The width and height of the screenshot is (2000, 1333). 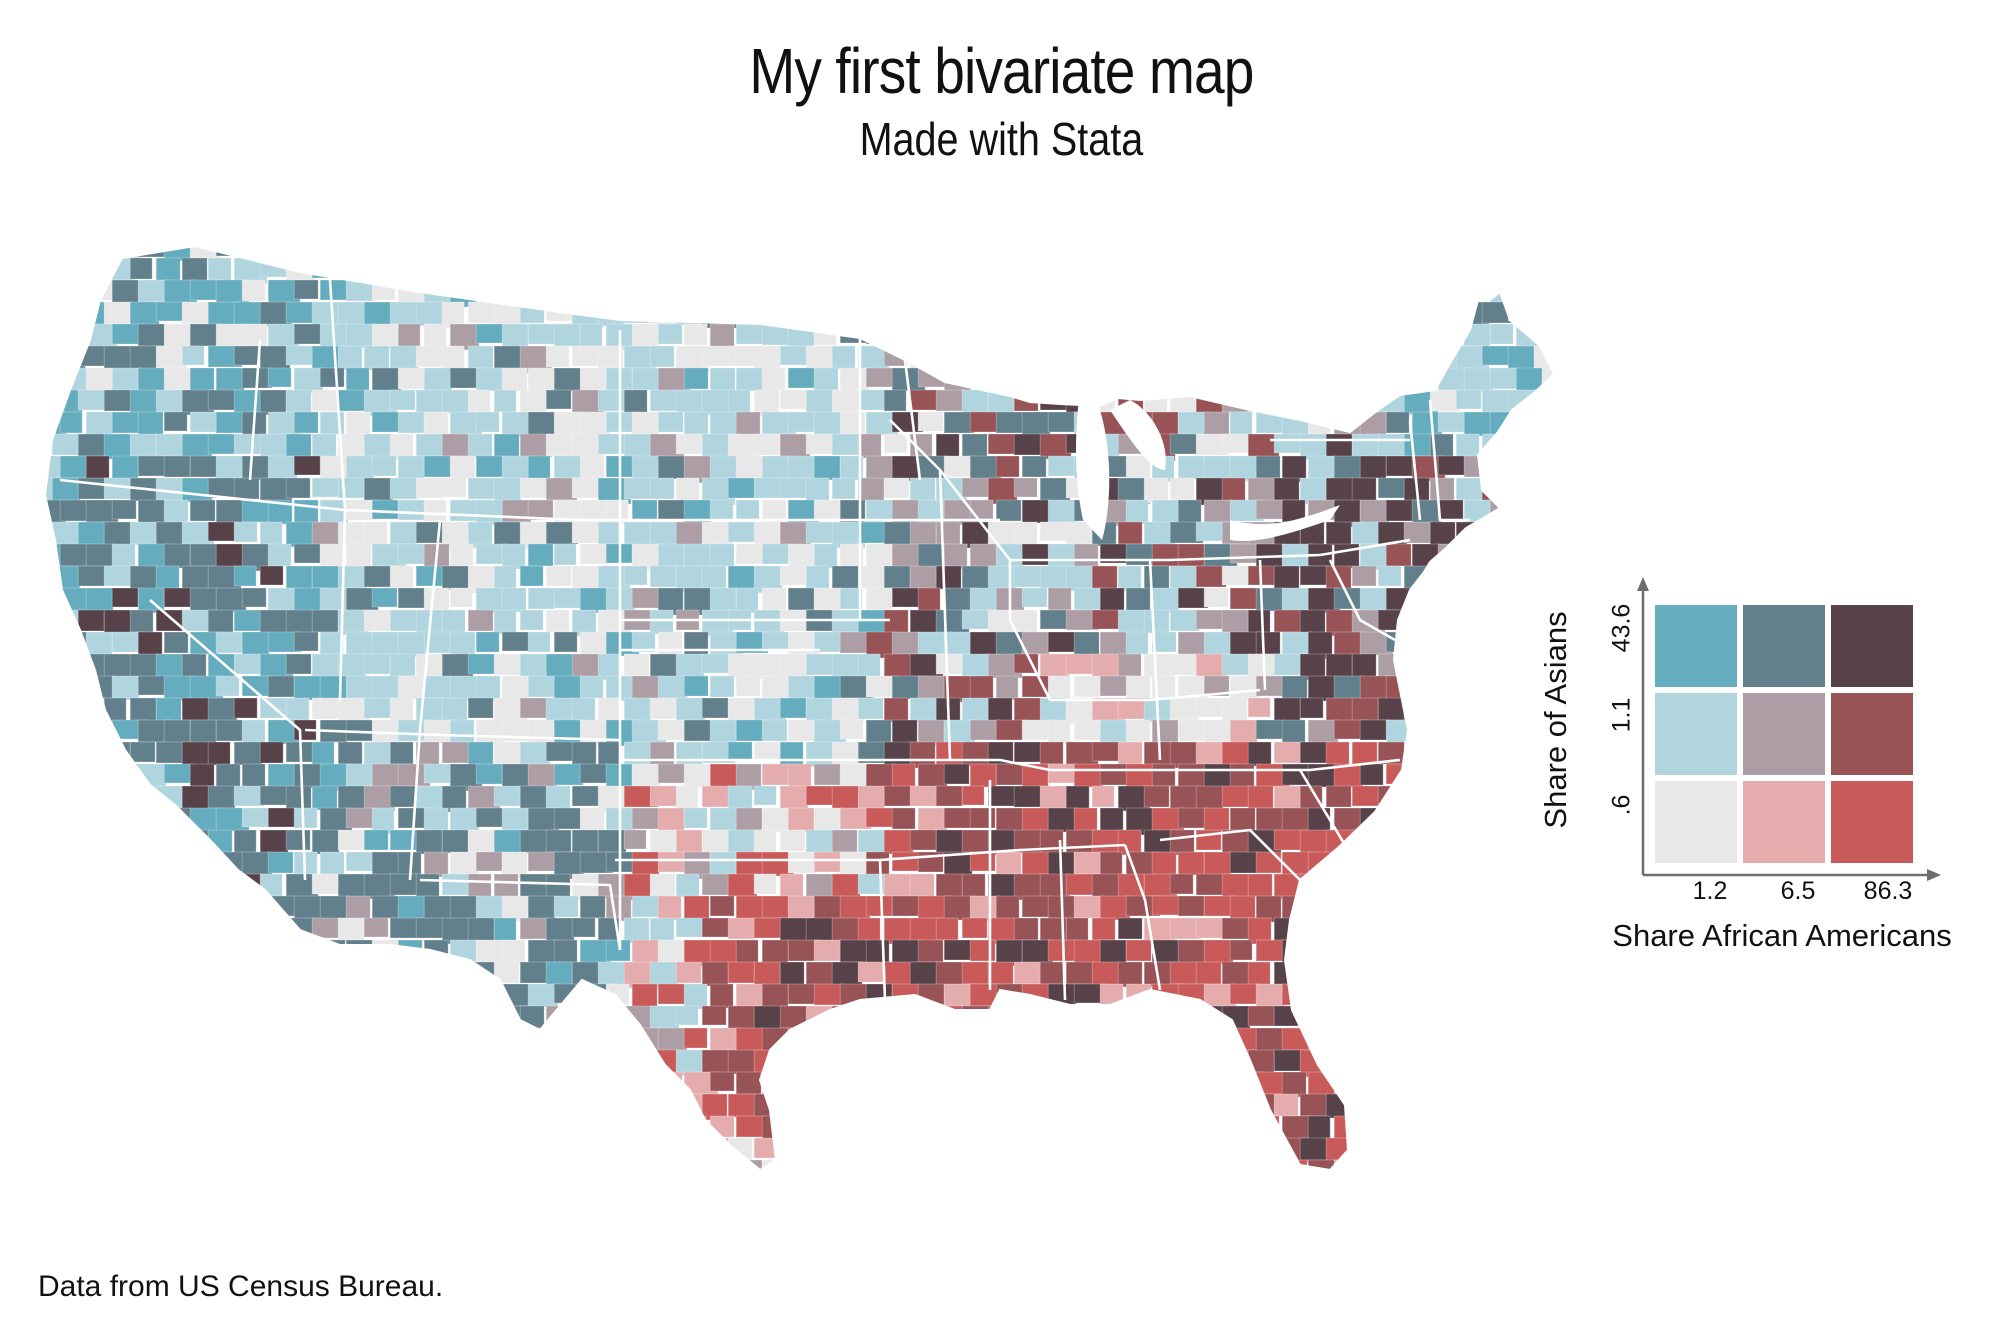 I want to click on legend-x-tick-low: 1.2, so click(x=1710, y=891).